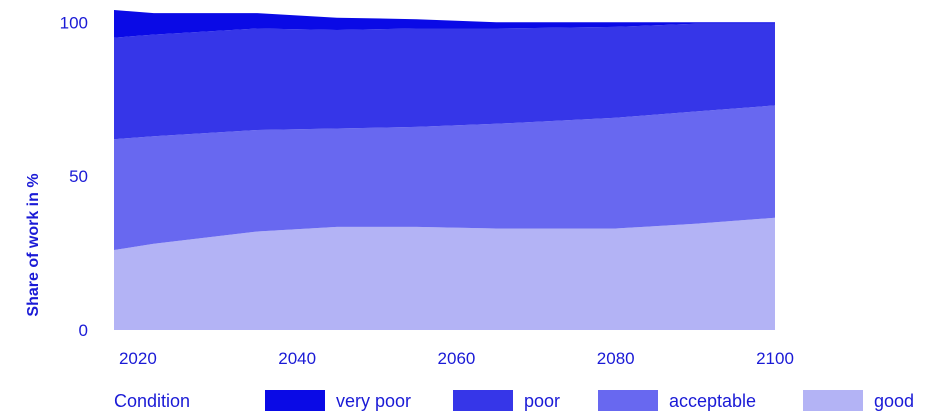 The height and width of the screenshot is (411, 937). Describe the element at coordinates (833, 400) in the screenshot. I see `legend-swatch-good` at that location.